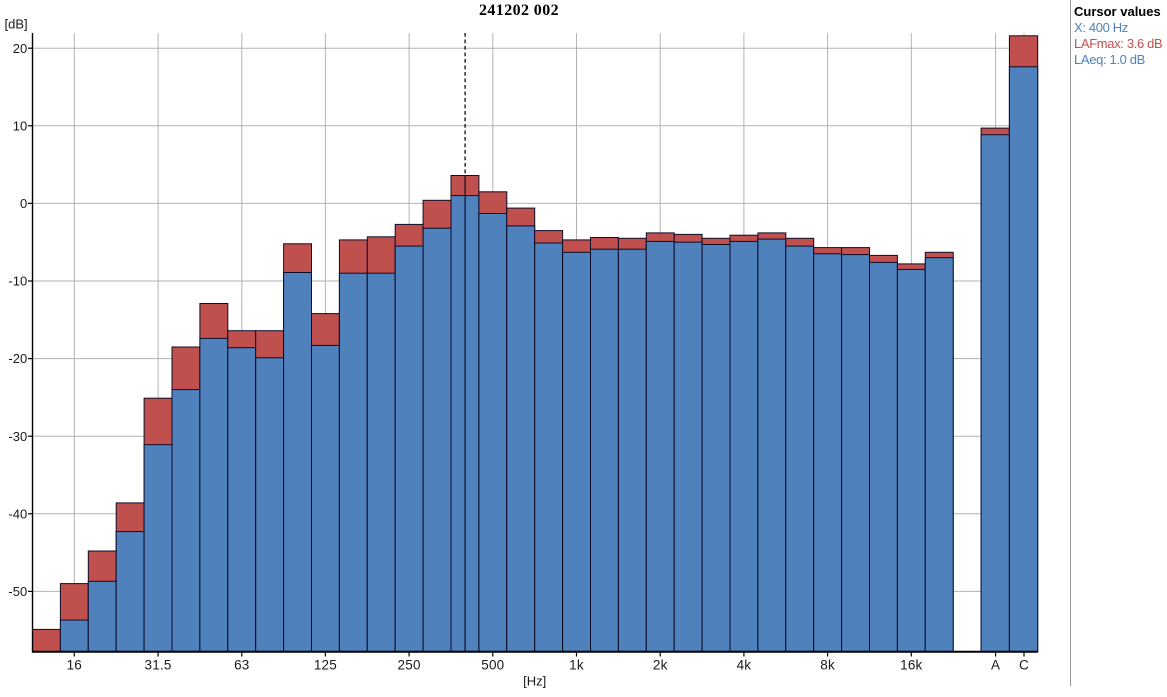 The image size is (1167, 697). What do you see at coordinates (1024, 665) in the screenshot?
I see `svg-text: C` at bounding box center [1024, 665].